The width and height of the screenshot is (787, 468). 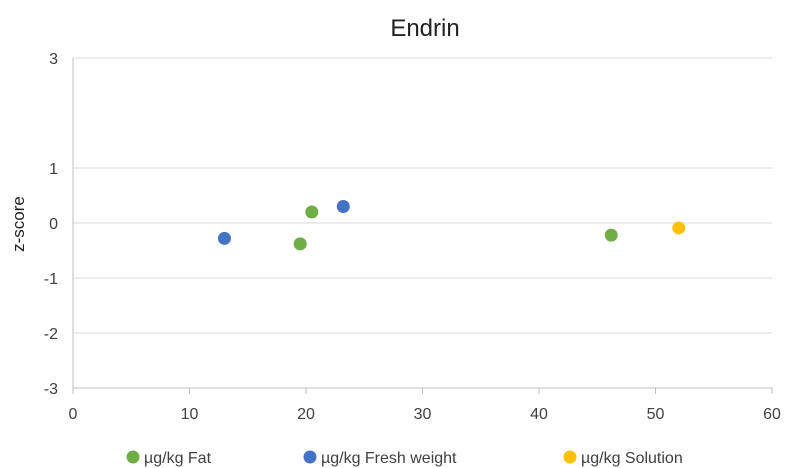 I want to click on x-tick-label: 60, so click(x=772, y=414).